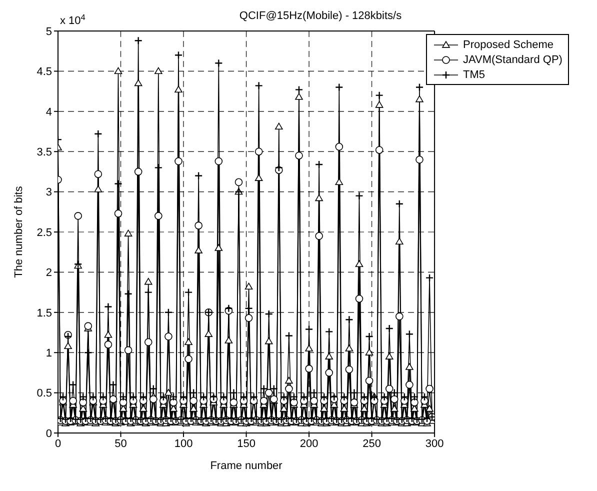  What do you see at coordinates (58, 444) in the screenshot?
I see `x-tick-label: 0` at bounding box center [58, 444].